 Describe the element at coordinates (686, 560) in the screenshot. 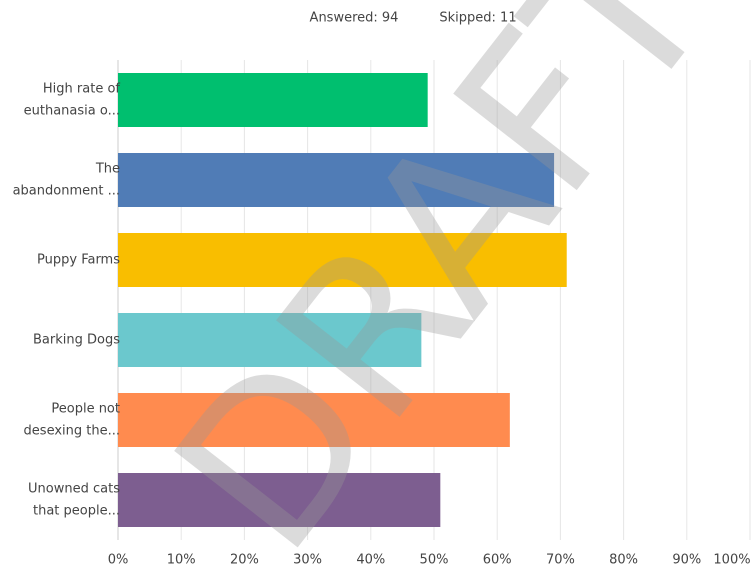

I see `x-tick-label: 90%` at that location.